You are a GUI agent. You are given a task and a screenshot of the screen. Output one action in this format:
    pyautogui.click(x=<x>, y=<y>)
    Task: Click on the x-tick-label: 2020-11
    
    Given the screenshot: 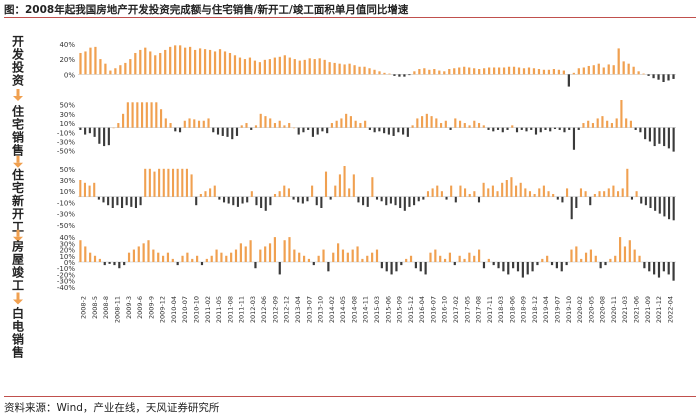 What is the action you would take?
    pyautogui.click(x=614, y=309)
    